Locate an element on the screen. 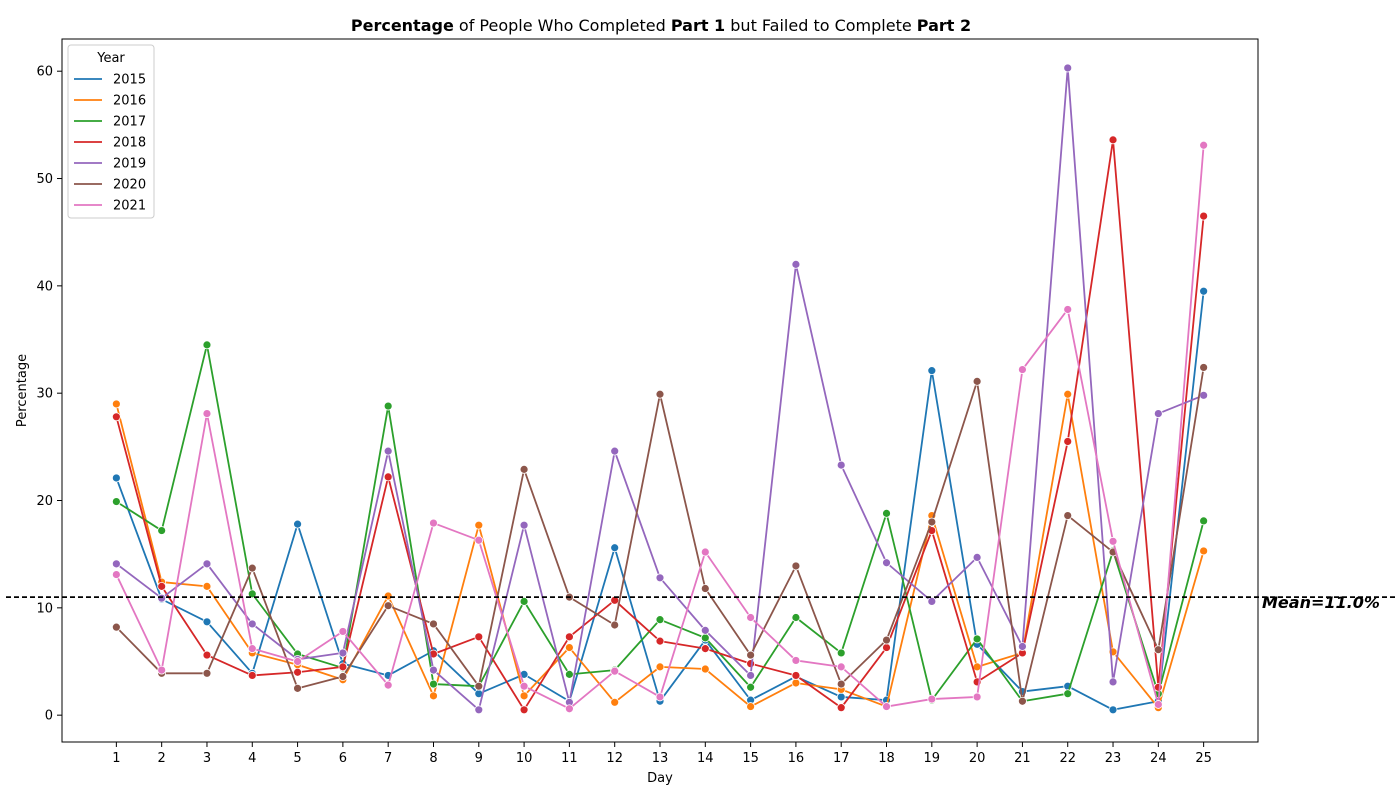 The height and width of the screenshot is (800, 1400). x-tick-label: 25 is located at coordinates (1203, 758).